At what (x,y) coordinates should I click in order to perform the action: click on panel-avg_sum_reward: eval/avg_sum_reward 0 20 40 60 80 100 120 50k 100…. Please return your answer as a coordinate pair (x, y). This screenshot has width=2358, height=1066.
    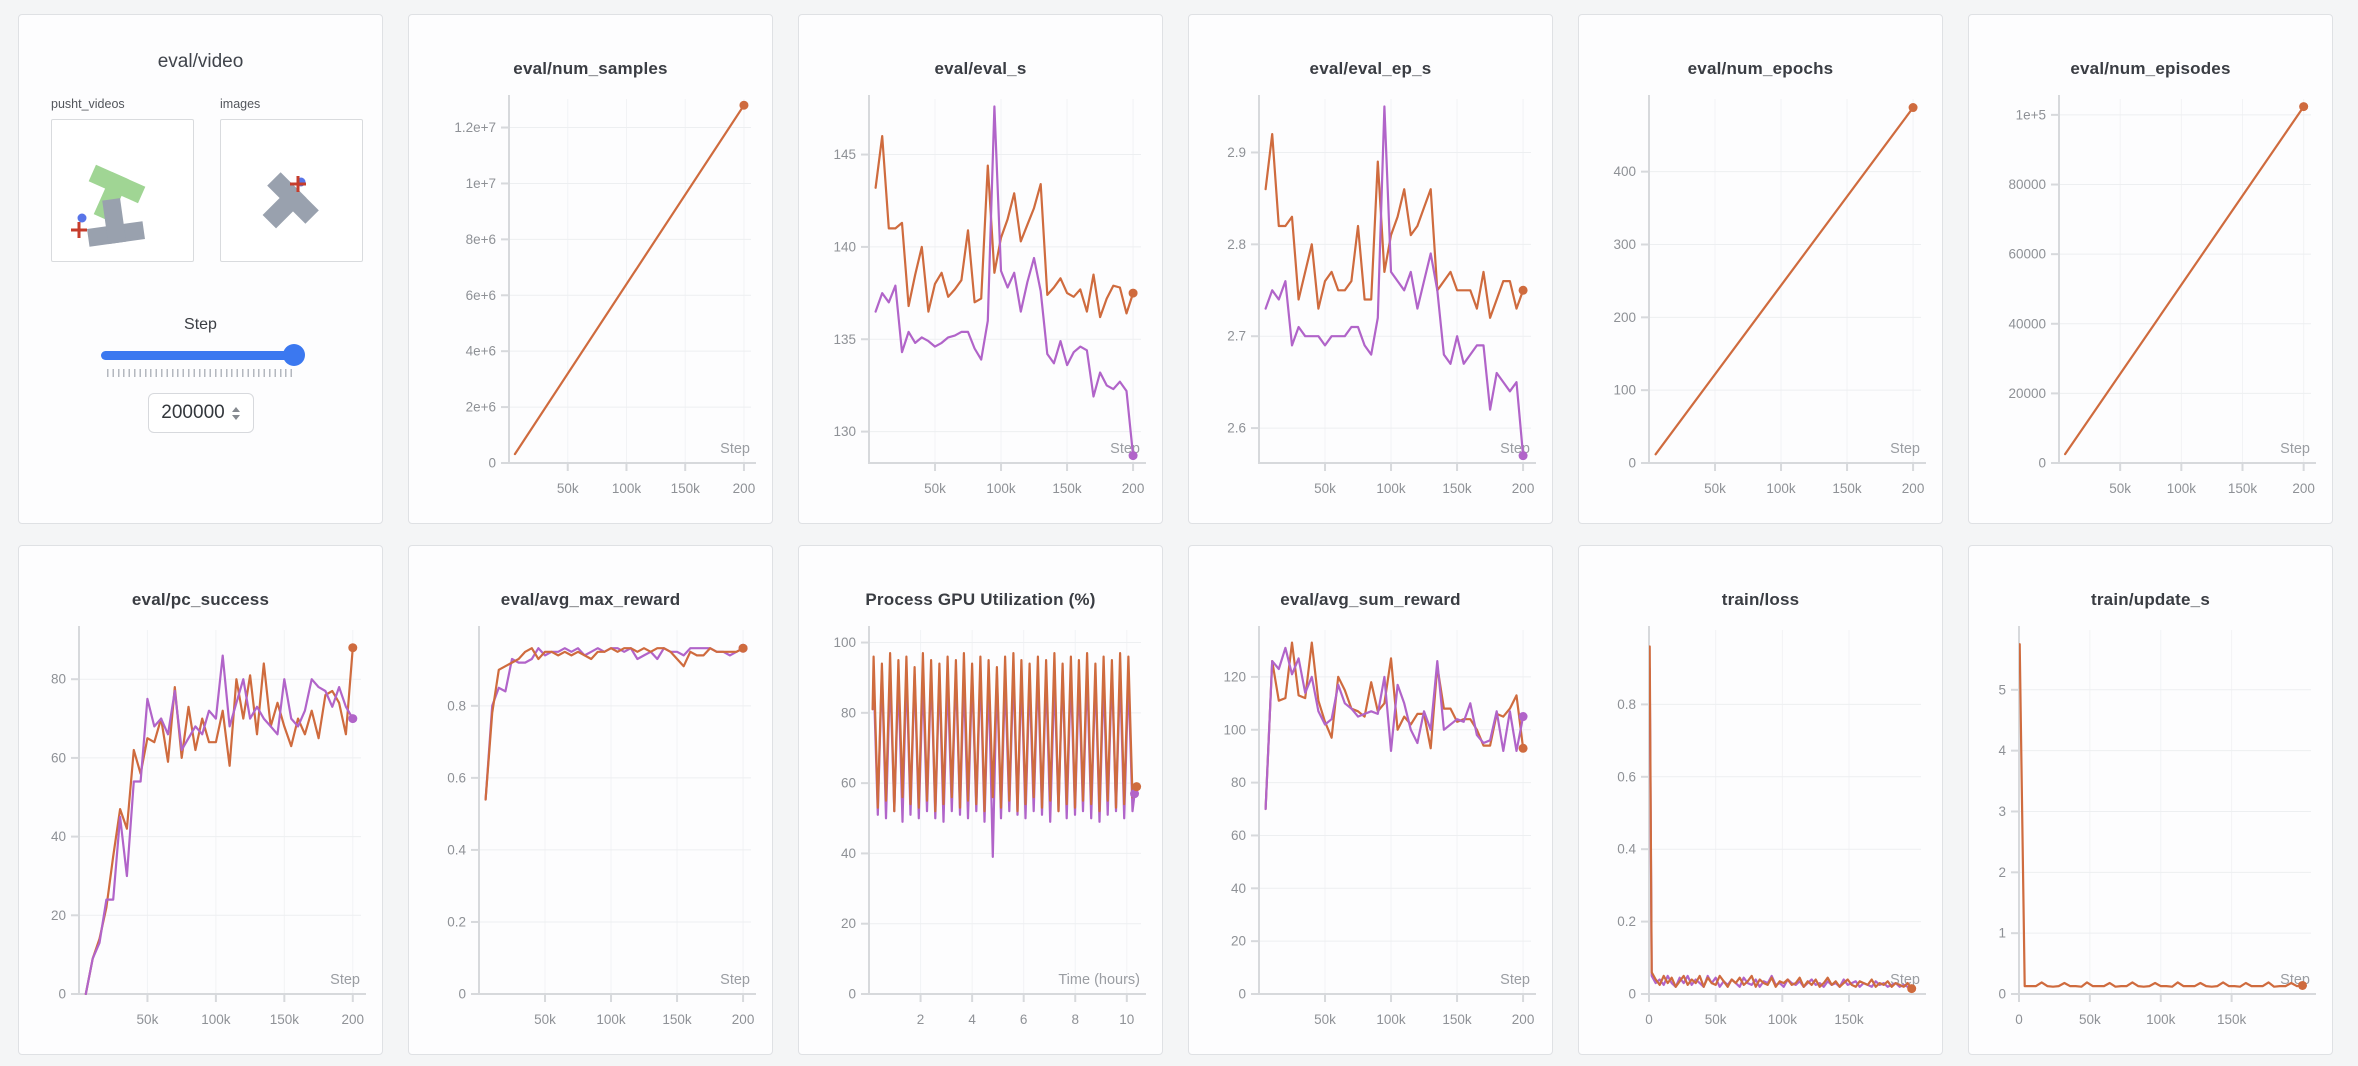
    Looking at the image, I should click on (1370, 800).